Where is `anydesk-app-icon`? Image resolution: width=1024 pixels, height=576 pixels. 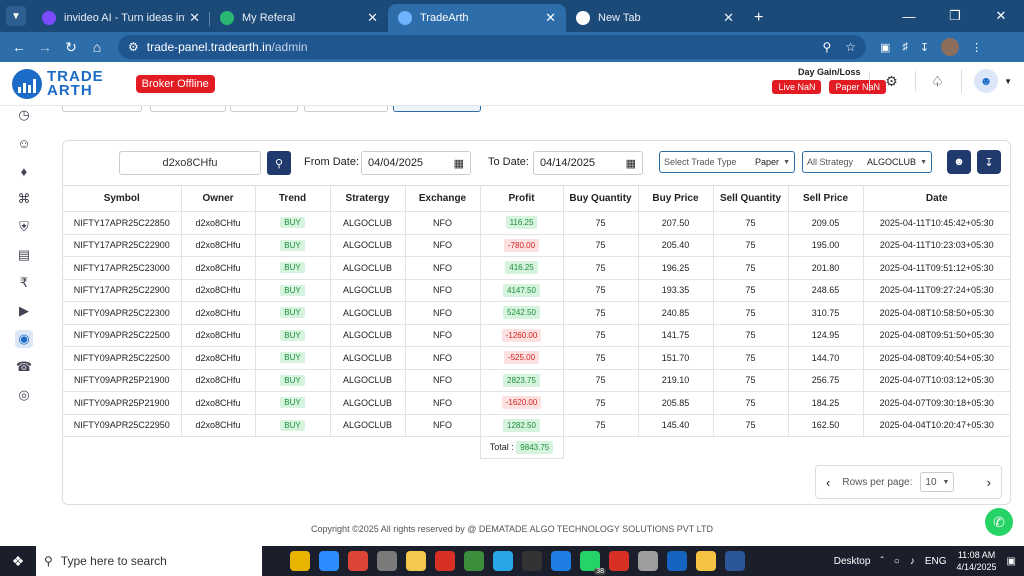 anydesk-app-icon is located at coordinates (445, 561).